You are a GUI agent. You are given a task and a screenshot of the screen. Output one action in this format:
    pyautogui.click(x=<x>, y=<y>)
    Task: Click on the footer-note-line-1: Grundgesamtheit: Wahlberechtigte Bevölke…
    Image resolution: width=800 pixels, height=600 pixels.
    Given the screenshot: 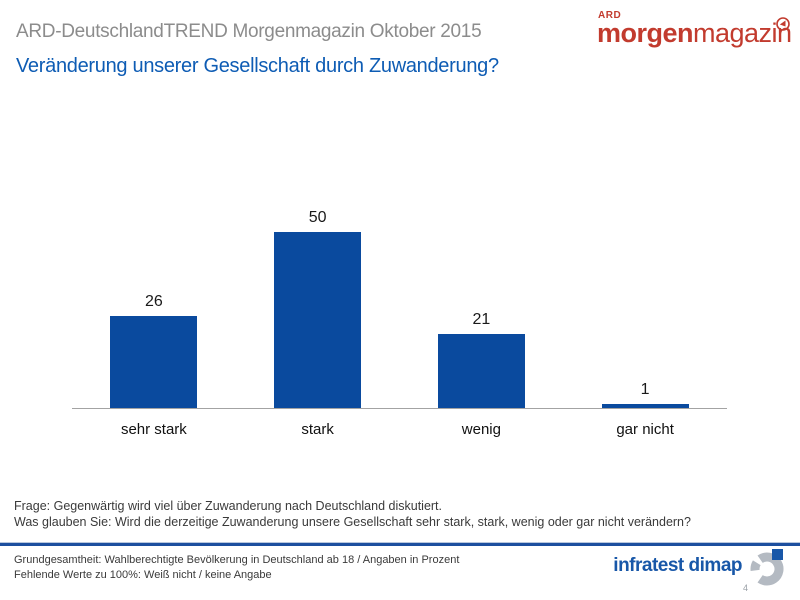 What is the action you would take?
    pyautogui.click(x=237, y=560)
    